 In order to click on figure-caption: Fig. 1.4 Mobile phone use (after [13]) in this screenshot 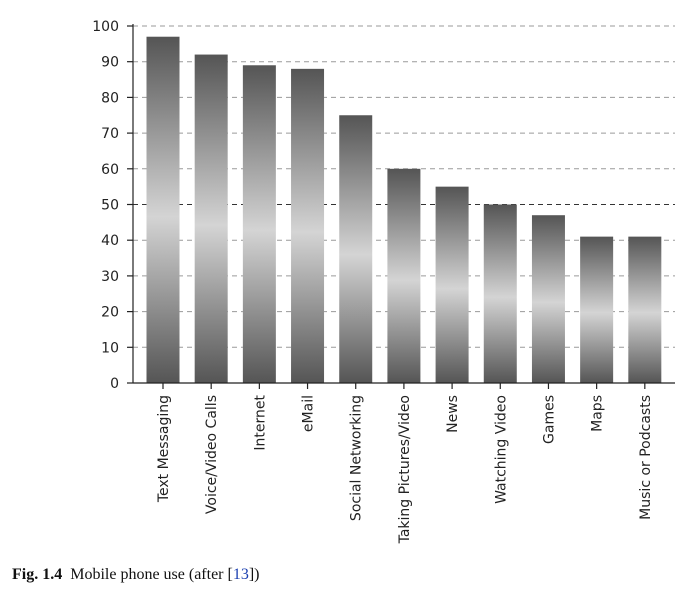, I will do `click(135, 575)`.